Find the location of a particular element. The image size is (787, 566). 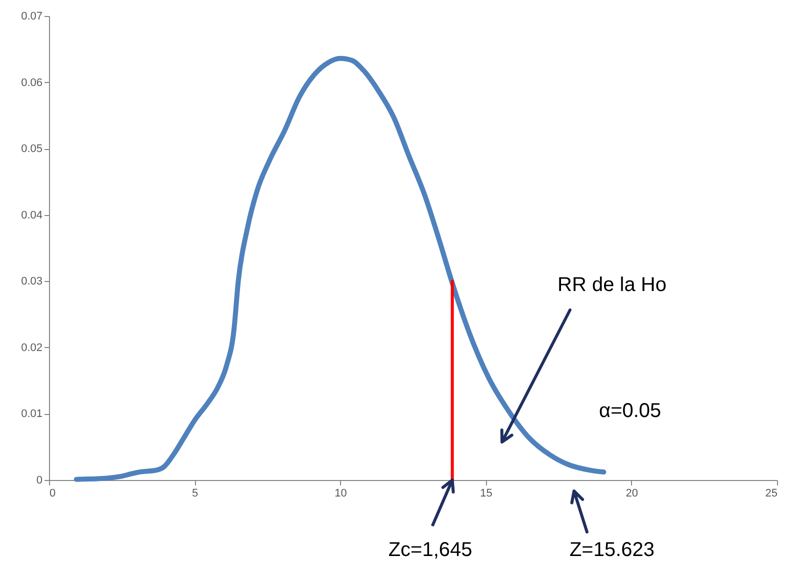

y-tick-label: 0.05 is located at coordinates (31, 149).